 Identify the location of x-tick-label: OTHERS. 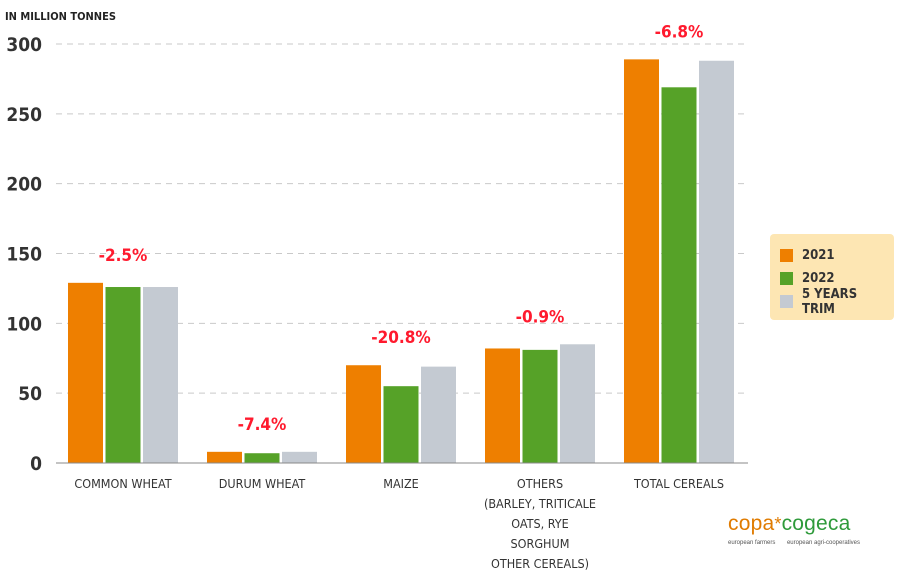
(540, 483).